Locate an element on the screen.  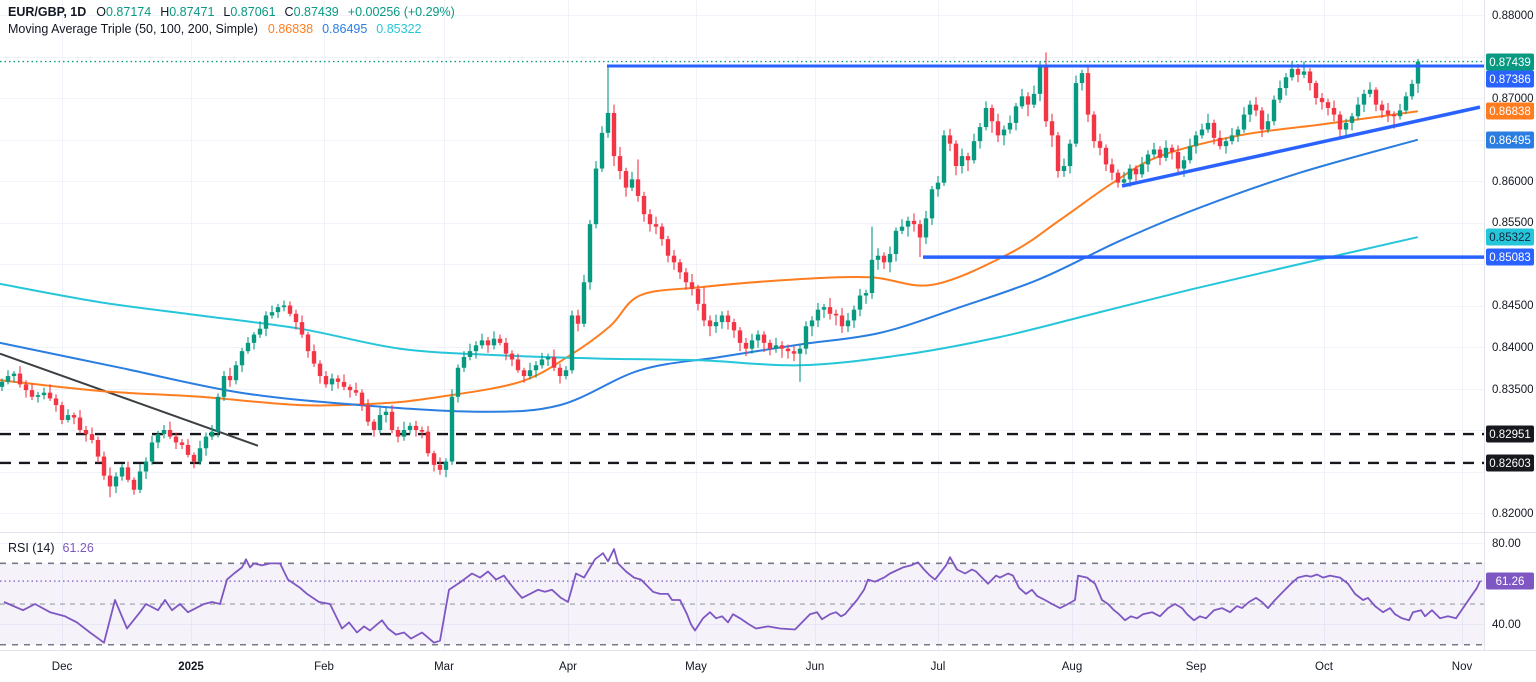
price-axis-label: 0.83500 is located at coordinates (1513, 390).